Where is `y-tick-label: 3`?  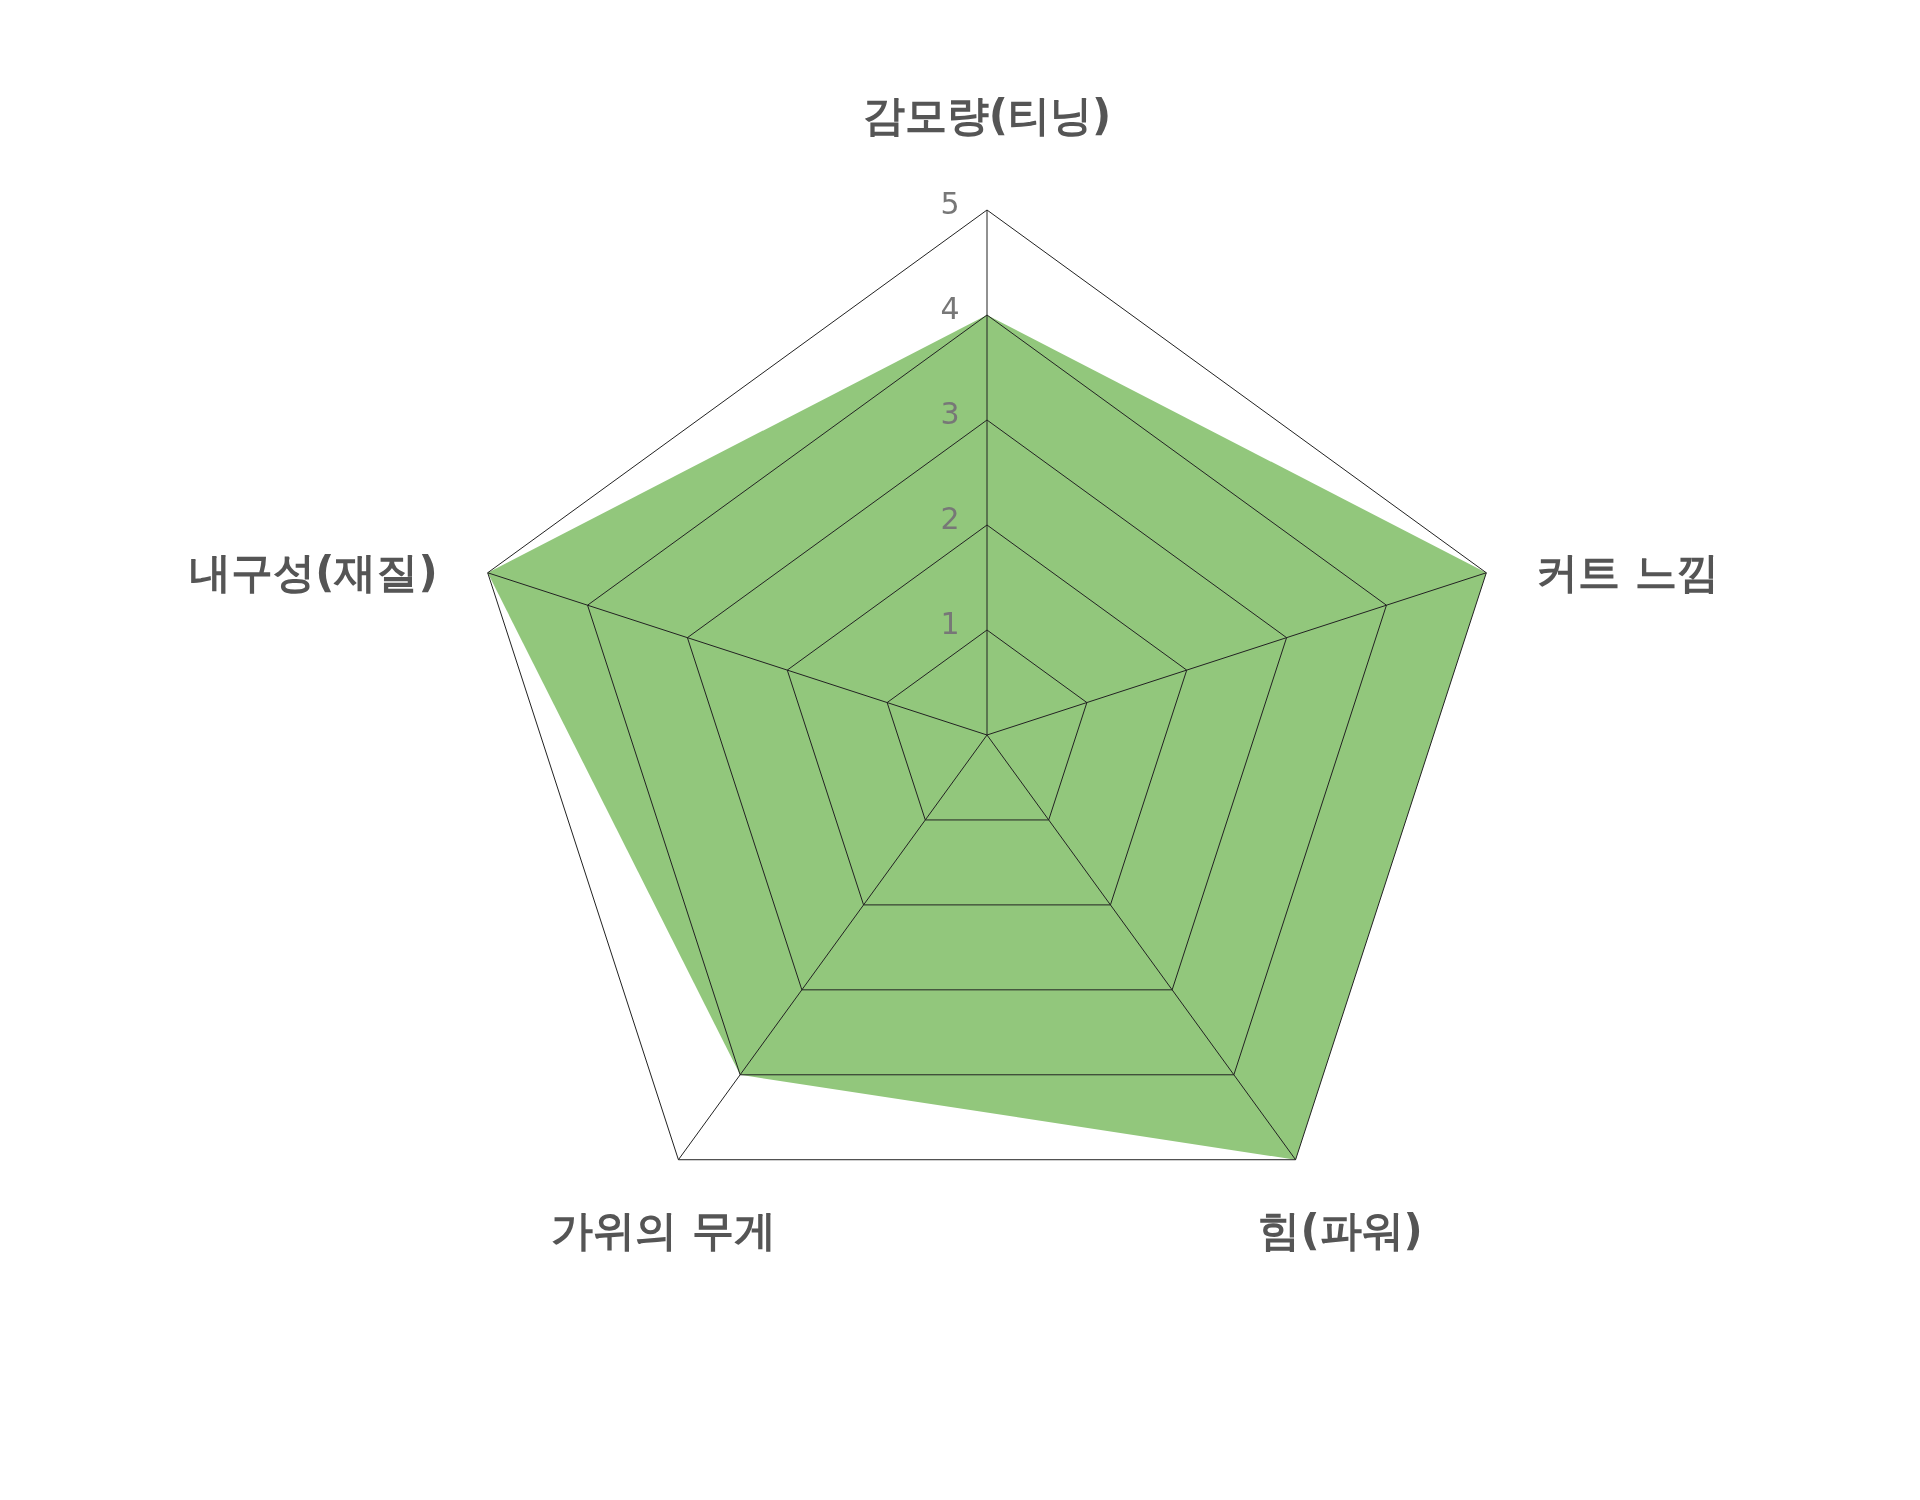
y-tick-label: 3 is located at coordinates (950, 413).